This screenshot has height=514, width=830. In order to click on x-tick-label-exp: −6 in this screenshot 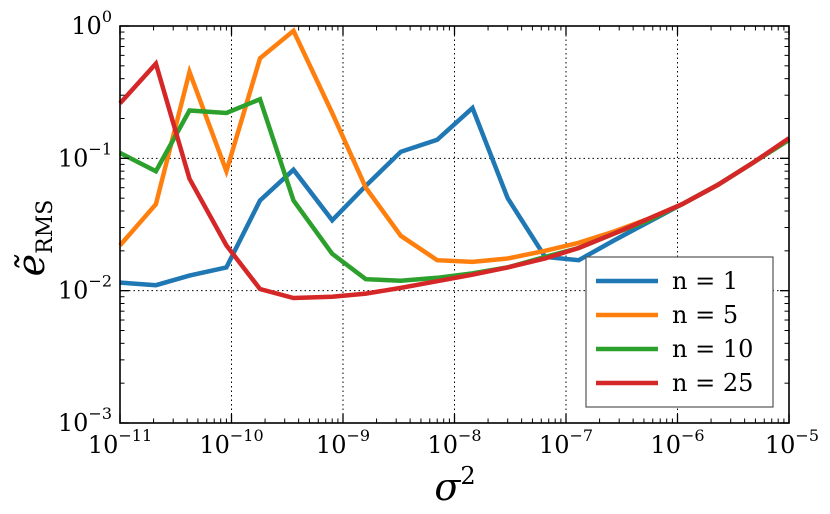, I will do `click(693, 435)`.